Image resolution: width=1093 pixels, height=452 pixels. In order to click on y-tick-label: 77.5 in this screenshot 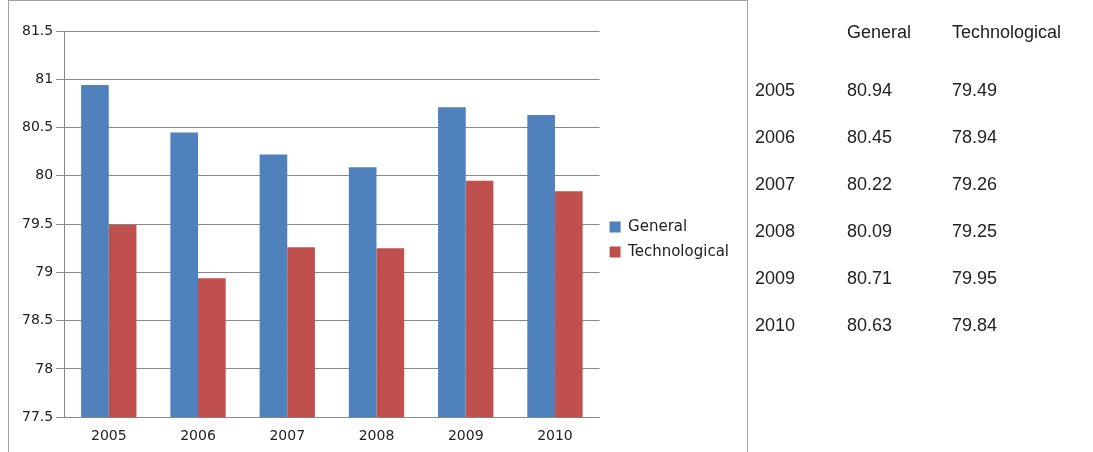, I will do `click(38, 415)`.